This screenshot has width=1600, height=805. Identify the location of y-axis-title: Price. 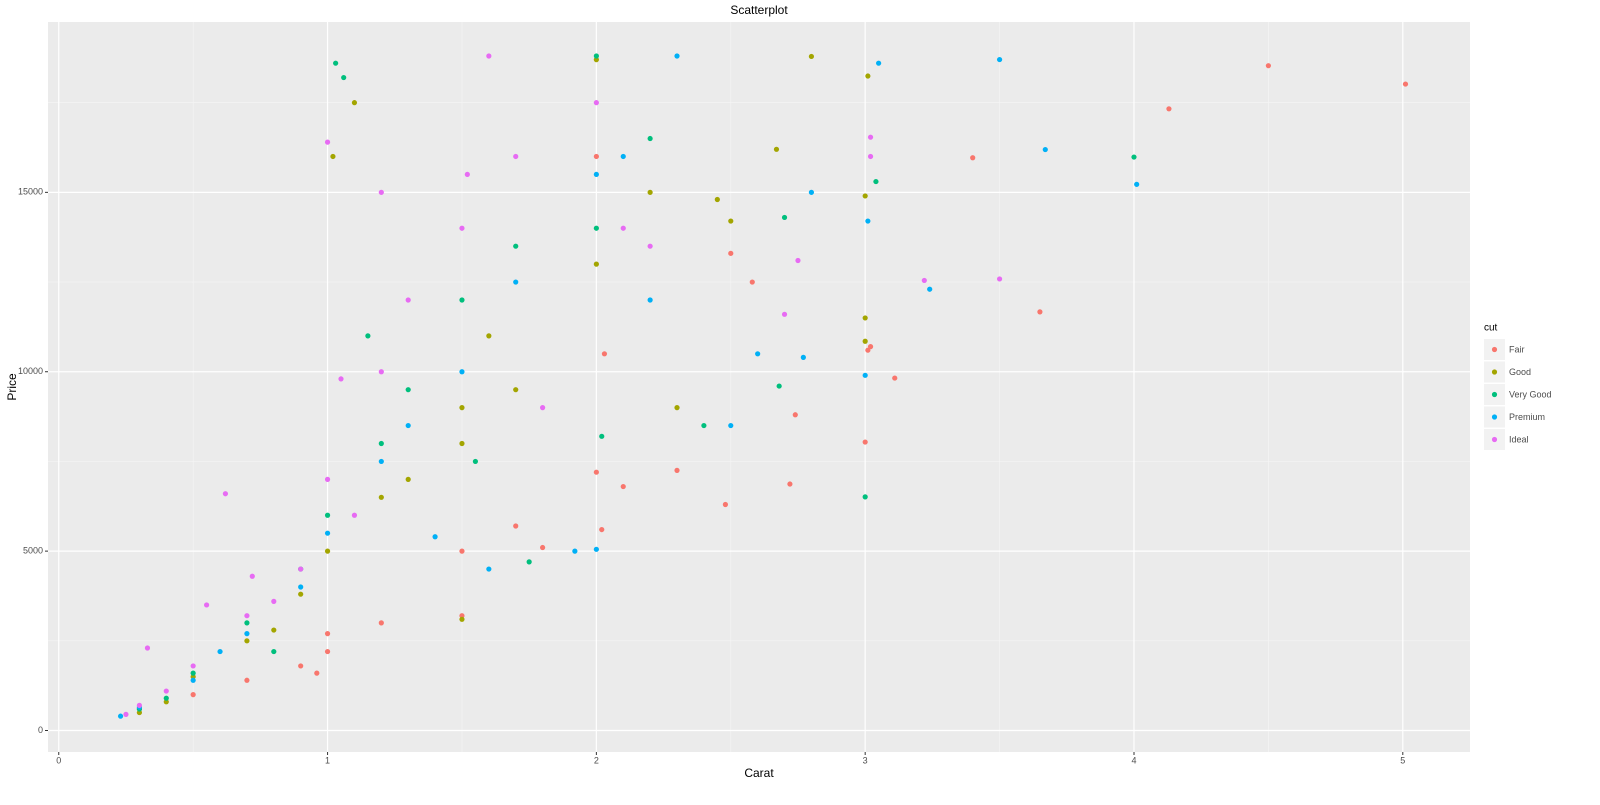
(12, 387).